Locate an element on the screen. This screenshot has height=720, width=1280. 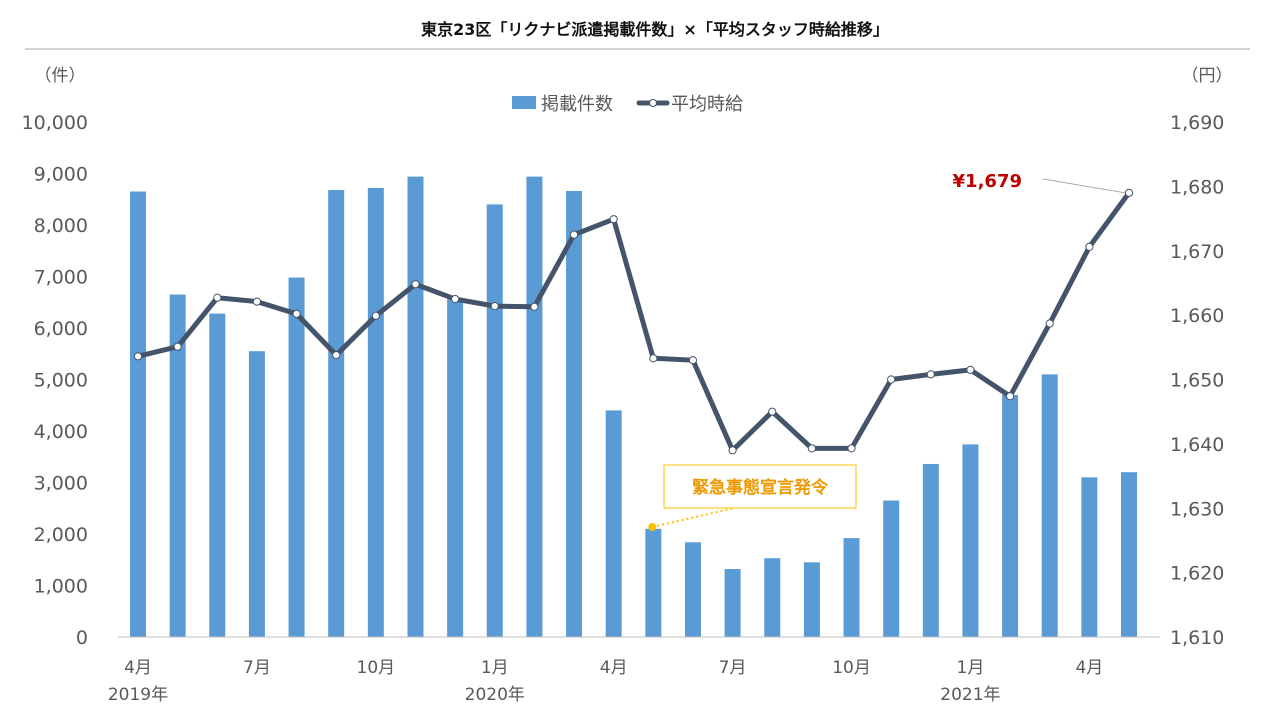
latest-wage-label: ¥1,679 is located at coordinates (987, 181).